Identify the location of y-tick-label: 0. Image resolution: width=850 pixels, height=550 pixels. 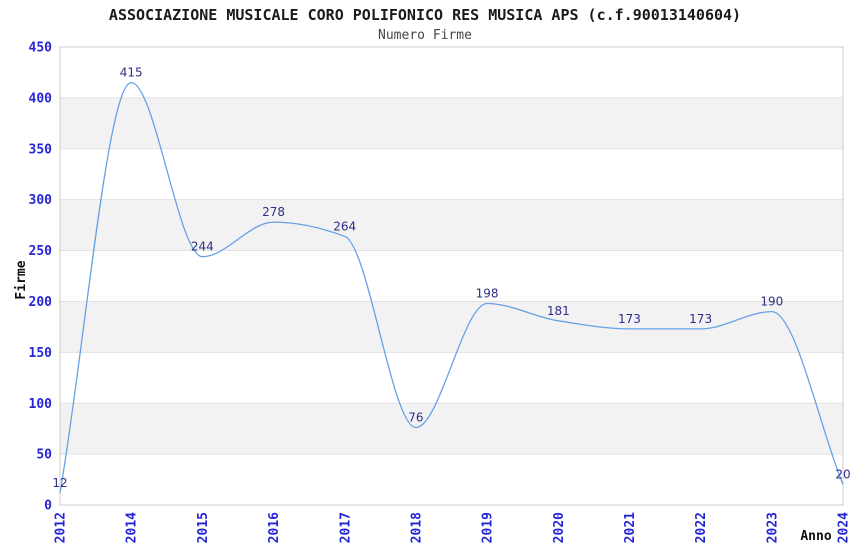
(48, 506).